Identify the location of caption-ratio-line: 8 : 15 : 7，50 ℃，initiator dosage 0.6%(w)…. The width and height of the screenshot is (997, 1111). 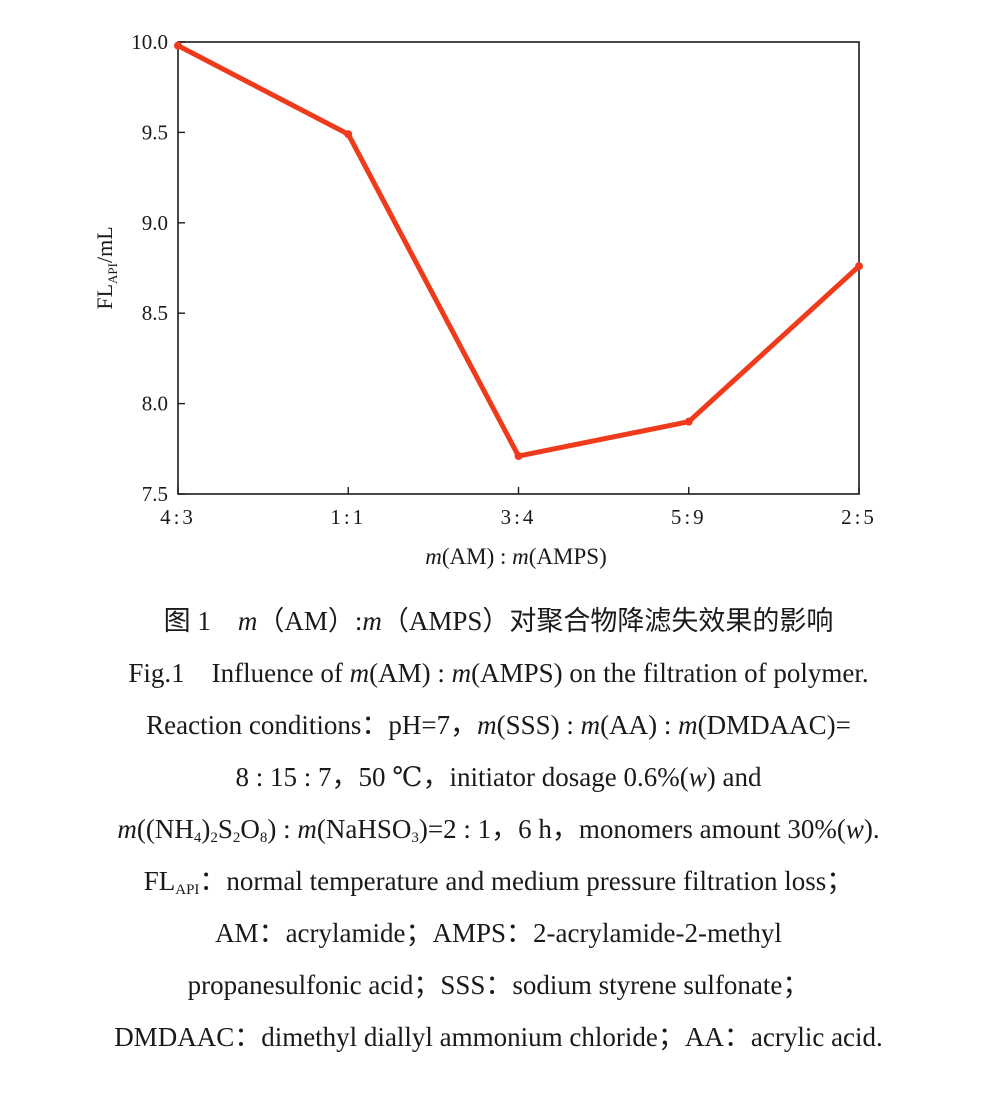
(498, 777).